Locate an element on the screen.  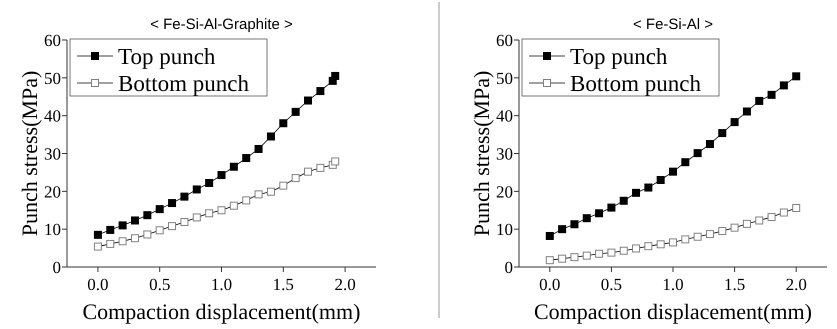
legend-label: Bottom punch is located at coordinates (184, 83).